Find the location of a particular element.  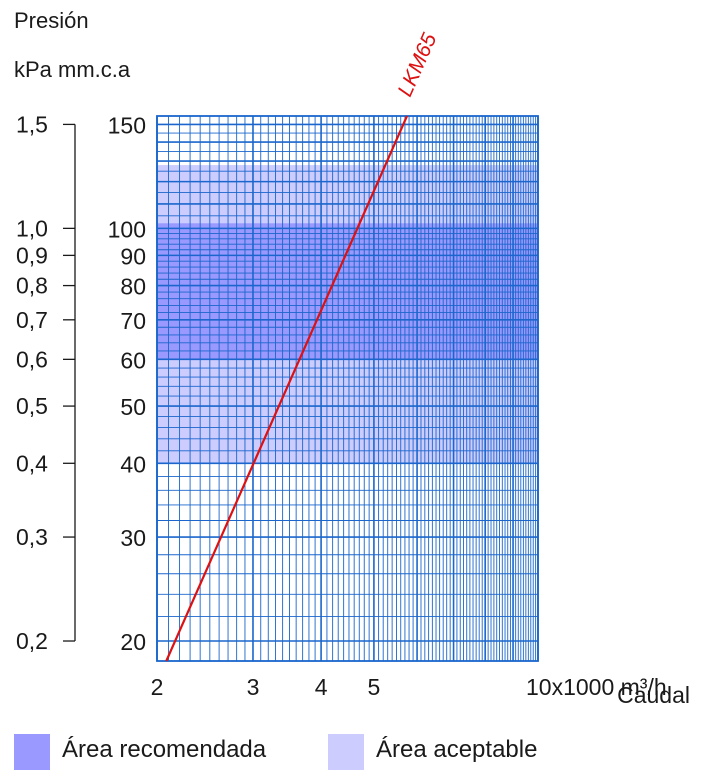

axis-layer is located at coordinates (69, 382).